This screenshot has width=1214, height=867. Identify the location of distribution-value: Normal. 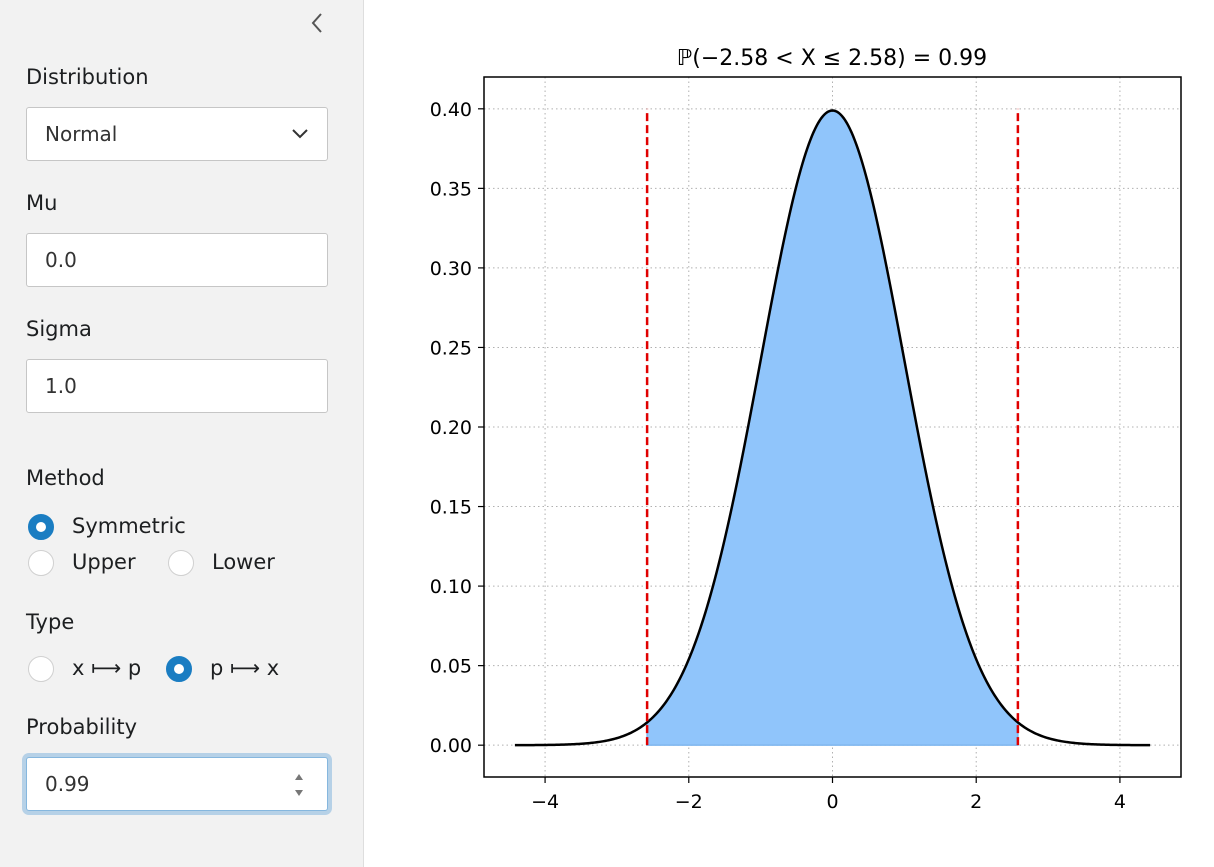
(81, 134).